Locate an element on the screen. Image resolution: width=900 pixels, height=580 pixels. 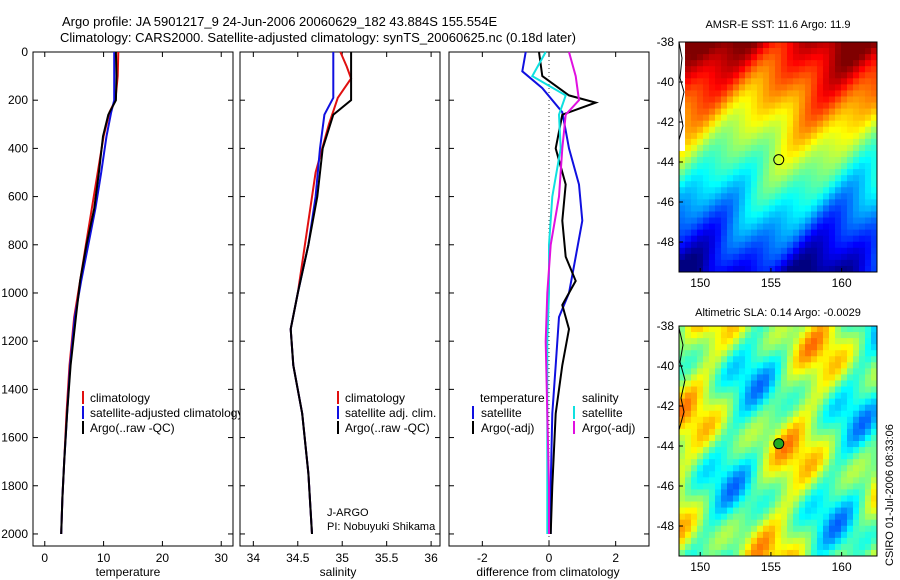
y-tick-label: -46 is located at coordinates (666, 486).